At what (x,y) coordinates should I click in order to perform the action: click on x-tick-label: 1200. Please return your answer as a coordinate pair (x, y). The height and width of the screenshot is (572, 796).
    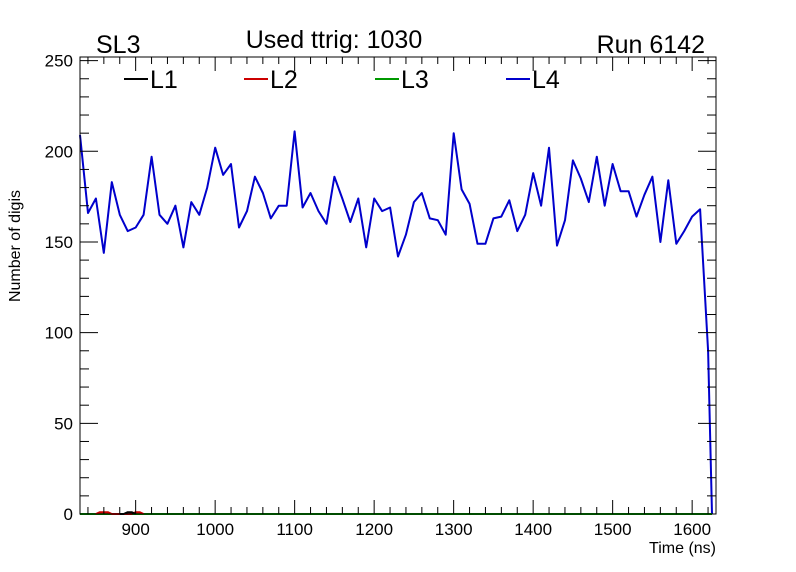
    Looking at the image, I should click on (374, 529).